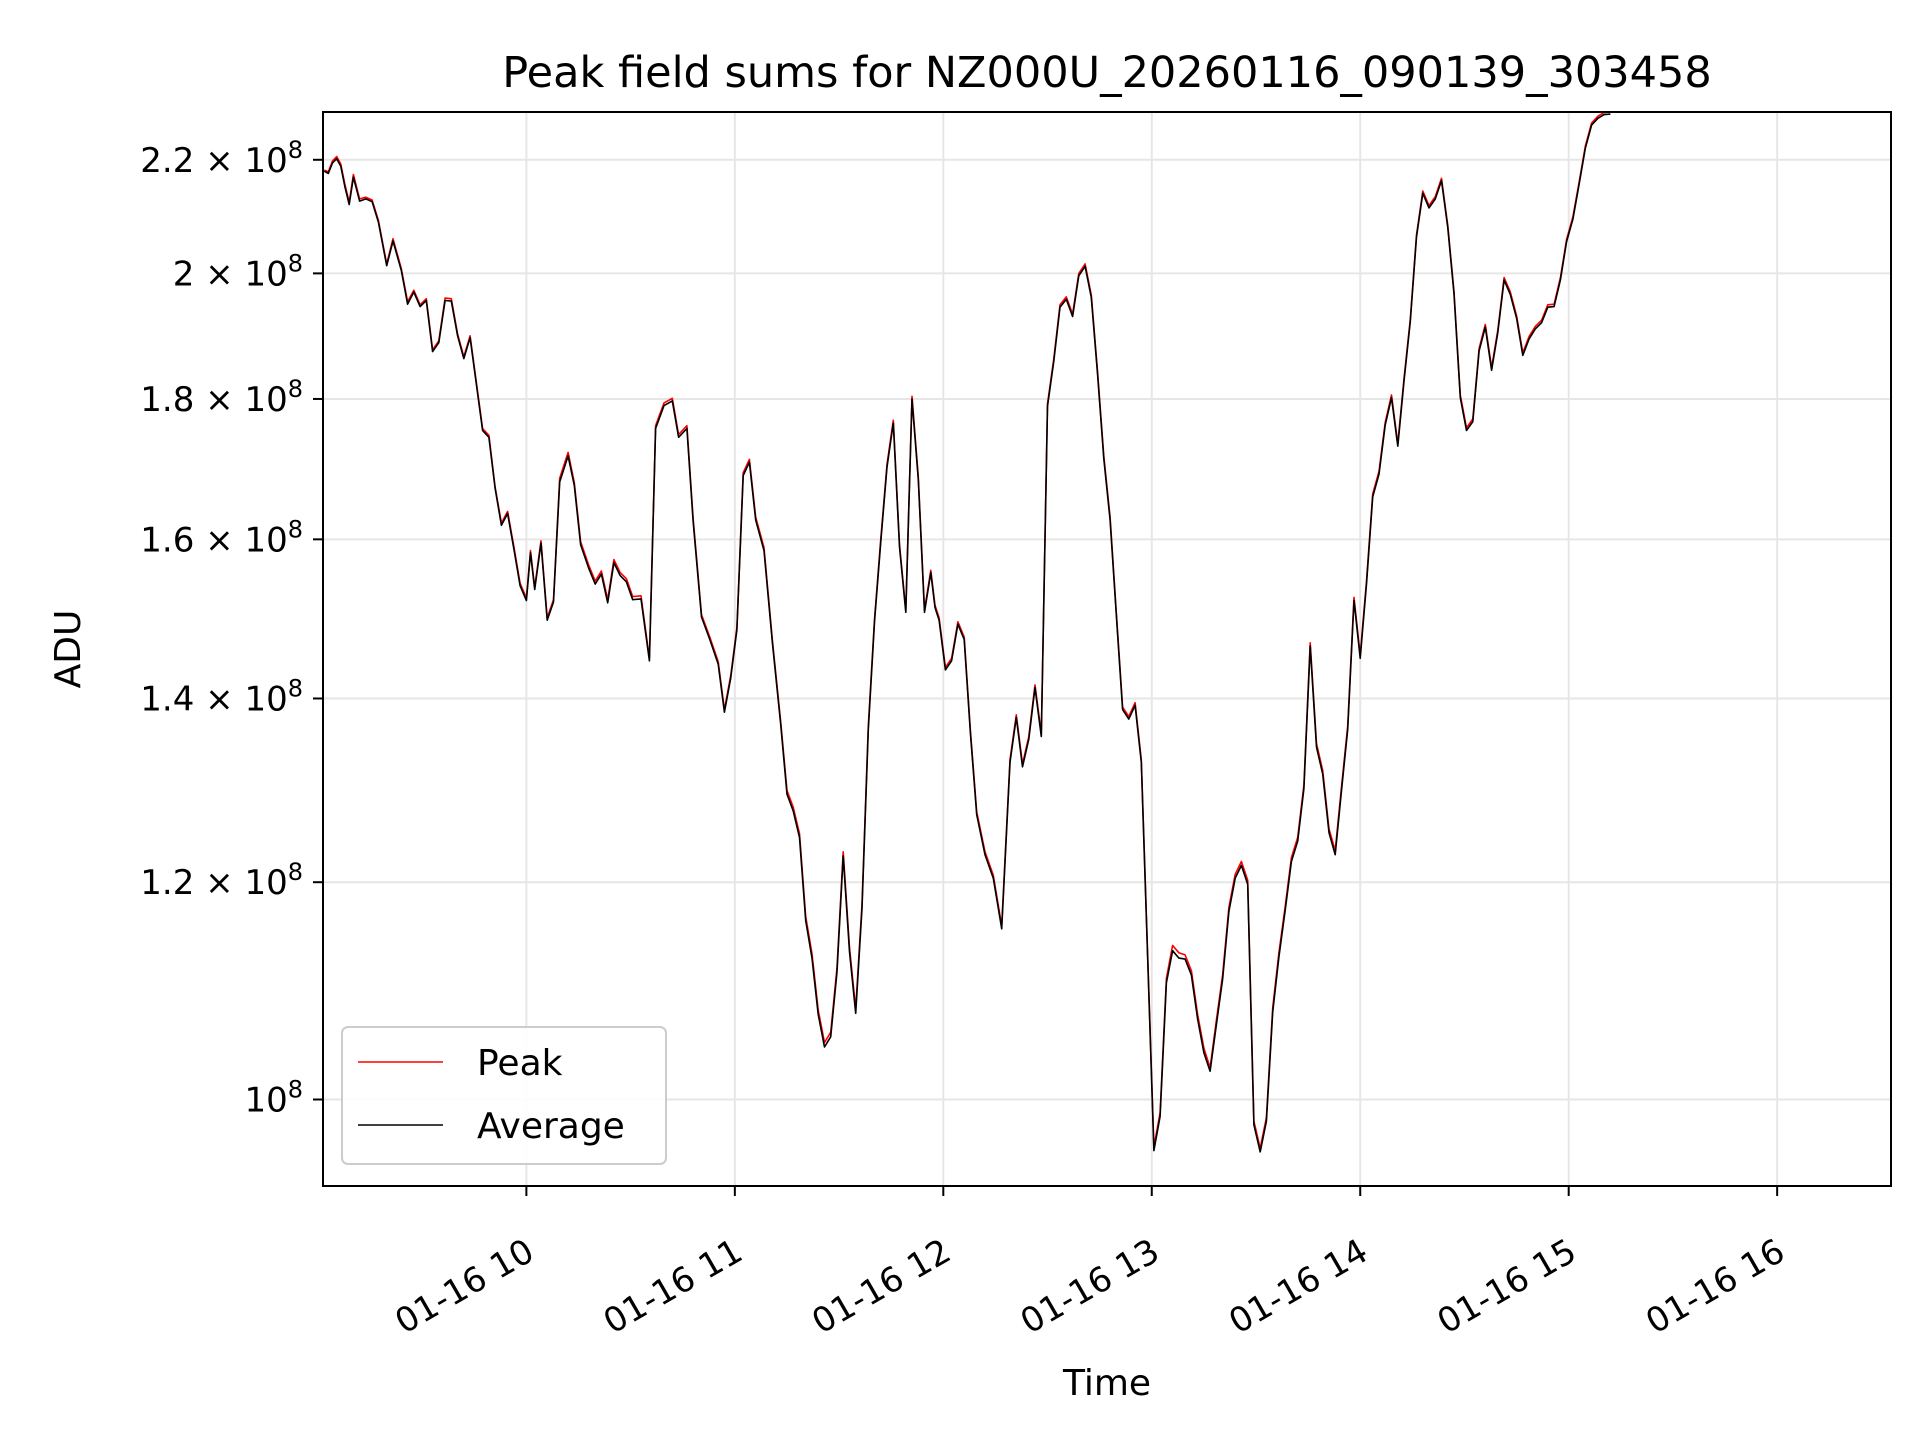 Image resolution: width=1920 pixels, height=1440 pixels. What do you see at coordinates (1106, 1383) in the screenshot?
I see `x-axis-label: Time` at bounding box center [1106, 1383].